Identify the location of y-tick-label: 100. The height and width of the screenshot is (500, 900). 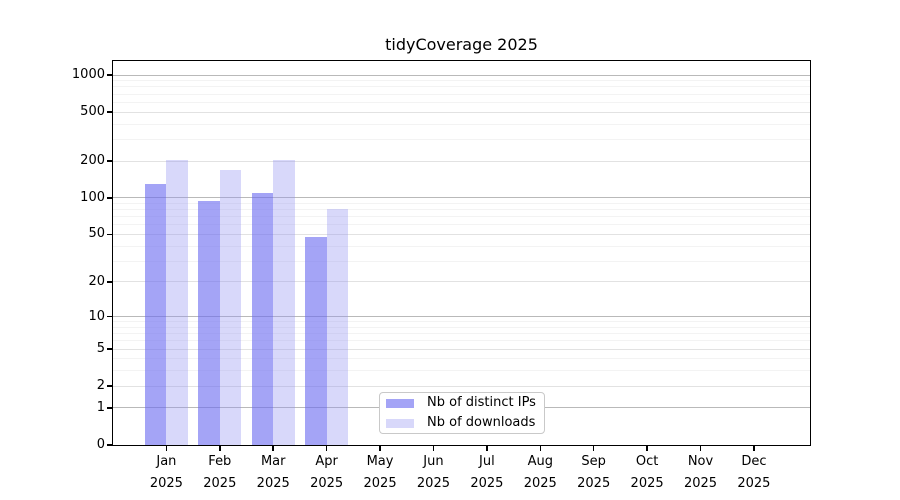
(92, 197).